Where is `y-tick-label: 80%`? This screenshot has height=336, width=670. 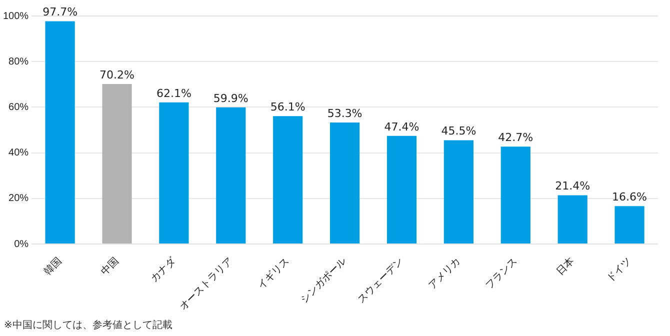 y-tick-label: 80% is located at coordinates (18, 62).